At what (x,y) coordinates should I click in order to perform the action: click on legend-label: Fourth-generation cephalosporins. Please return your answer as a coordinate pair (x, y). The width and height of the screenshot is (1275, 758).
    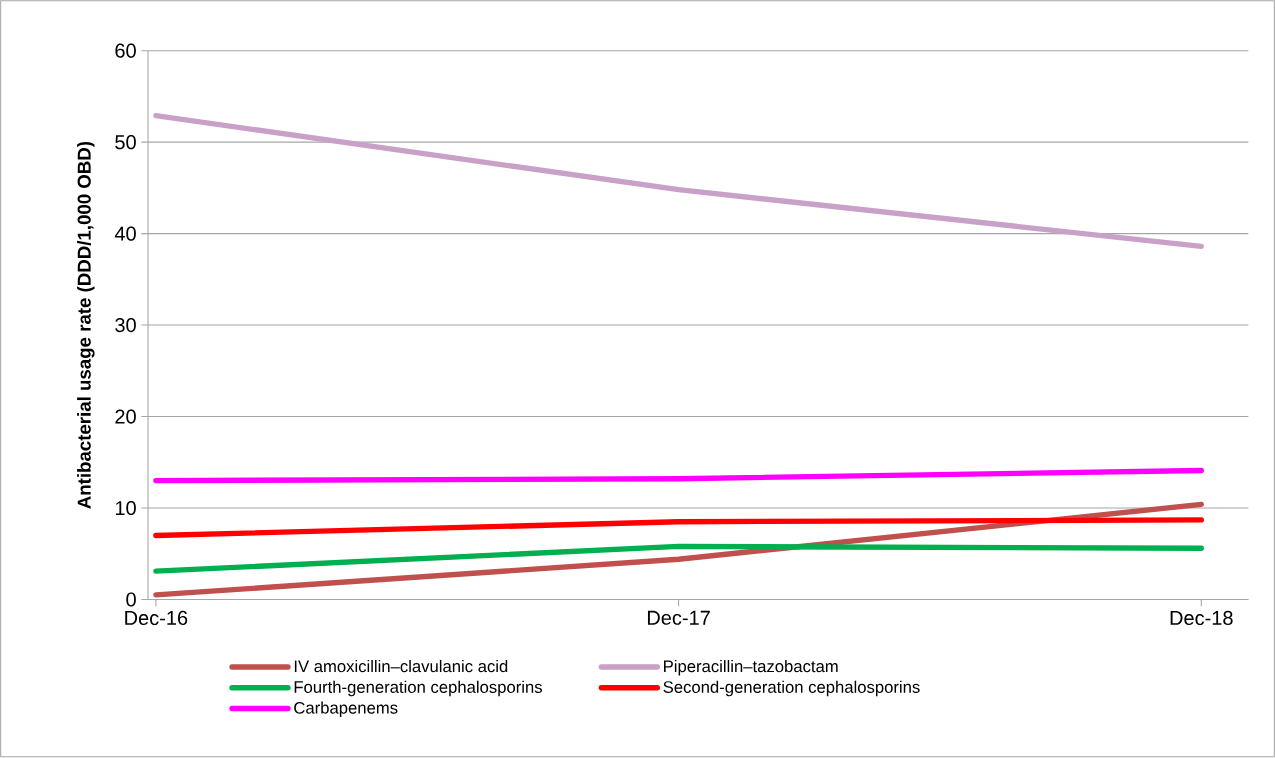
    Looking at the image, I should click on (418, 688).